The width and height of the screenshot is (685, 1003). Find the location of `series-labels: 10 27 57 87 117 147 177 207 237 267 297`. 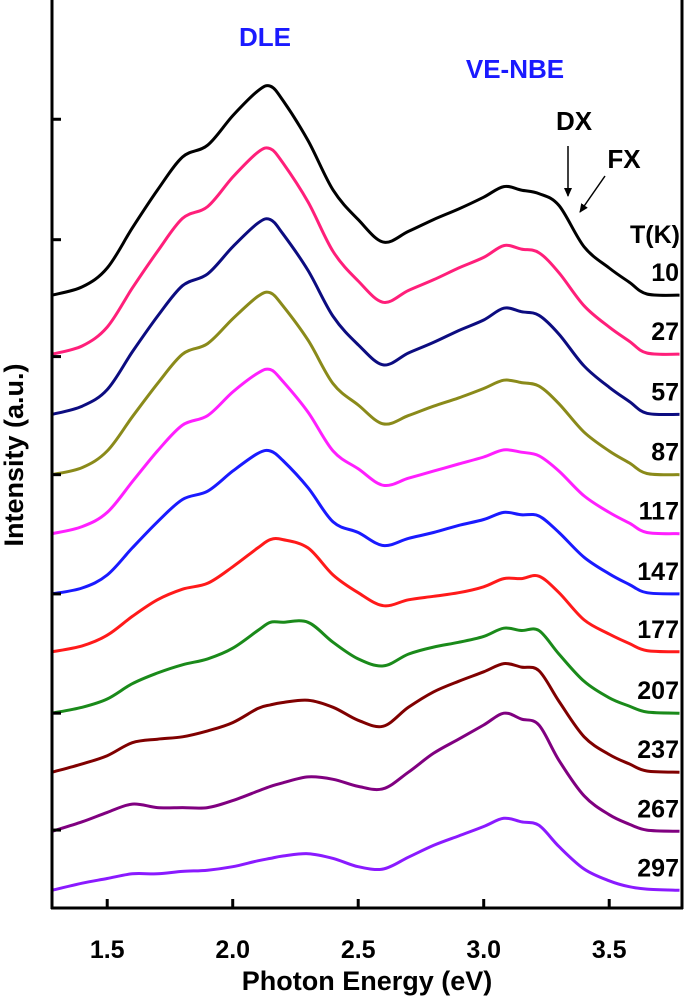

series-labels: 10 27 57 87 117 147 177 207 237 267 297 is located at coordinates (658, 570).